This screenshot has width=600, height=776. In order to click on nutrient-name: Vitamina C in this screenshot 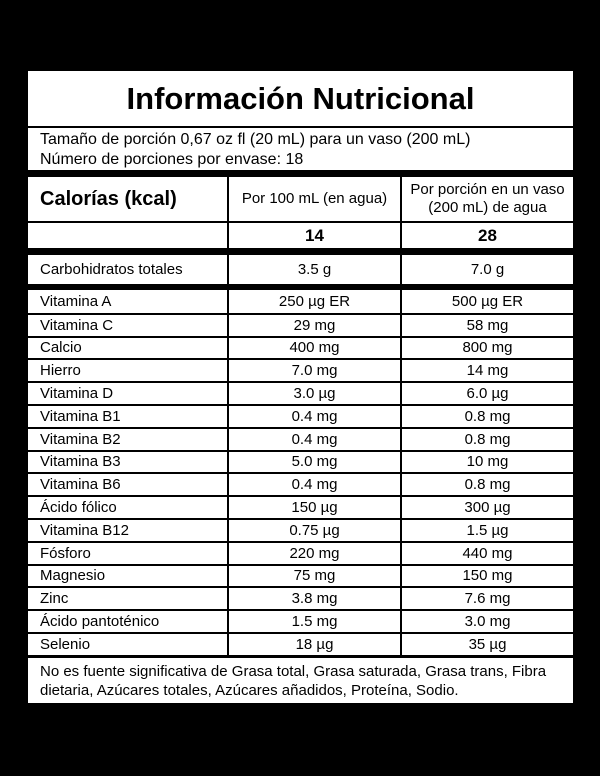, I will do `click(127, 324)`.